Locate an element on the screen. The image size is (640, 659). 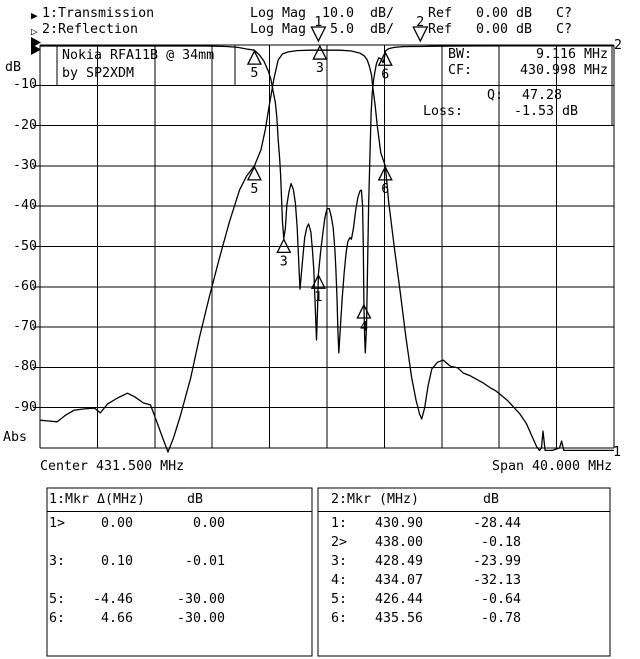
graph-title-line1: Nokia RFA11B @ 34mm is located at coordinates (138, 55).